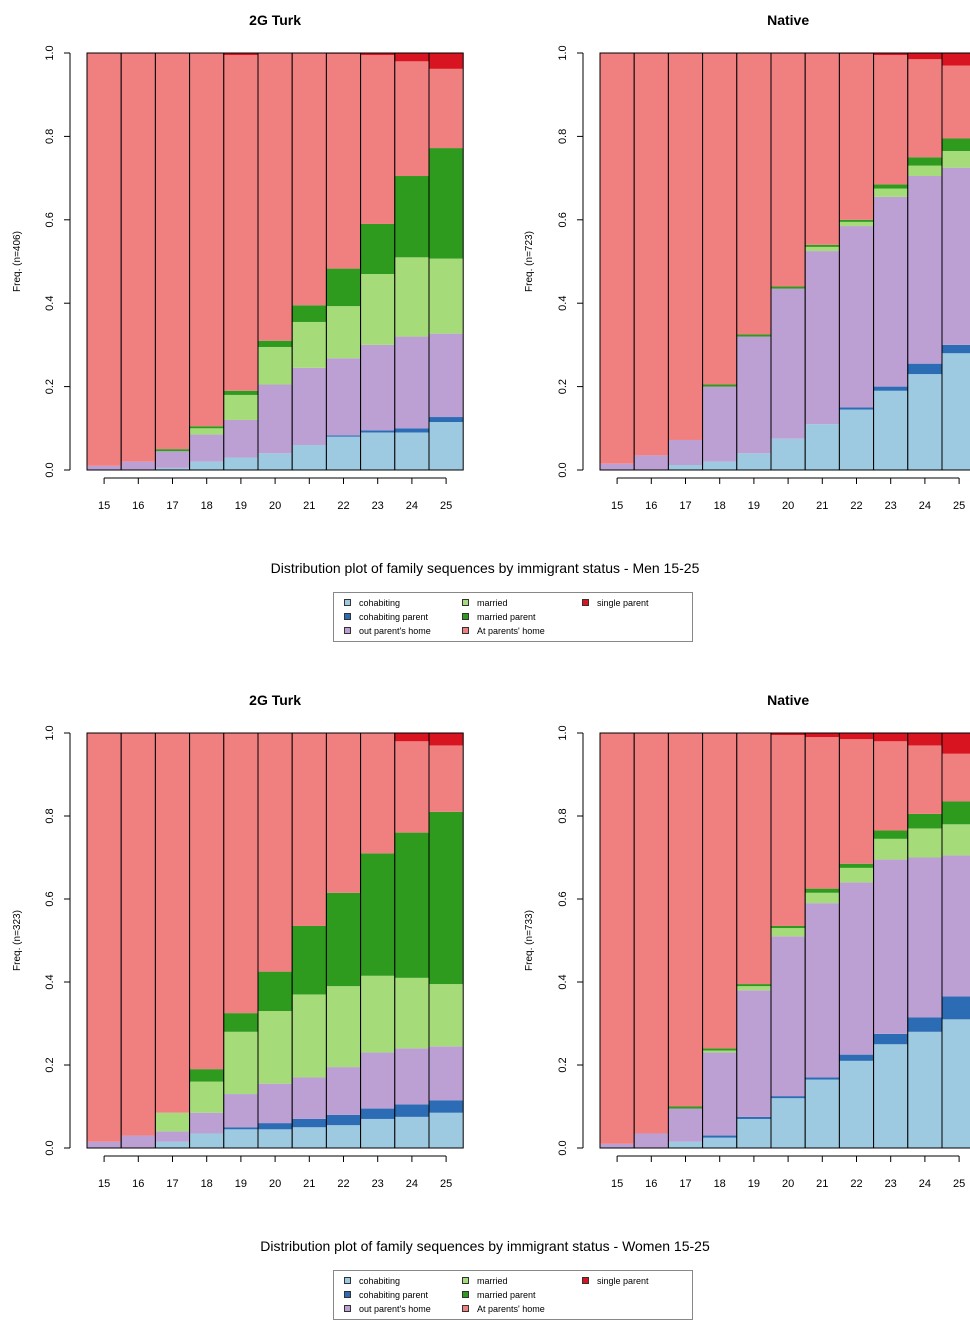 The width and height of the screenshot is (970, 1320). What do you see at coordinates (207, 1184) in the screenshot?
I see `x-tick-label: 18` at bounding box center [207, 1184].